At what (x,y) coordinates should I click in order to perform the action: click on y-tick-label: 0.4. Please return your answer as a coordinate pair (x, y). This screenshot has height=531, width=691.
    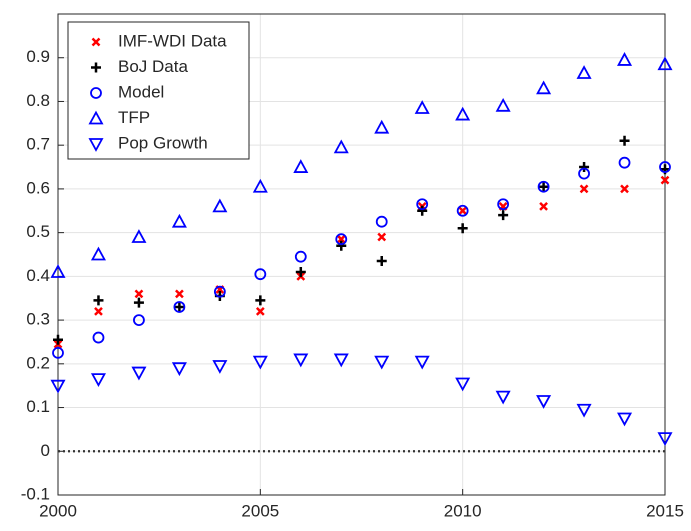
    Looking at the image, I should click on (38, 275).